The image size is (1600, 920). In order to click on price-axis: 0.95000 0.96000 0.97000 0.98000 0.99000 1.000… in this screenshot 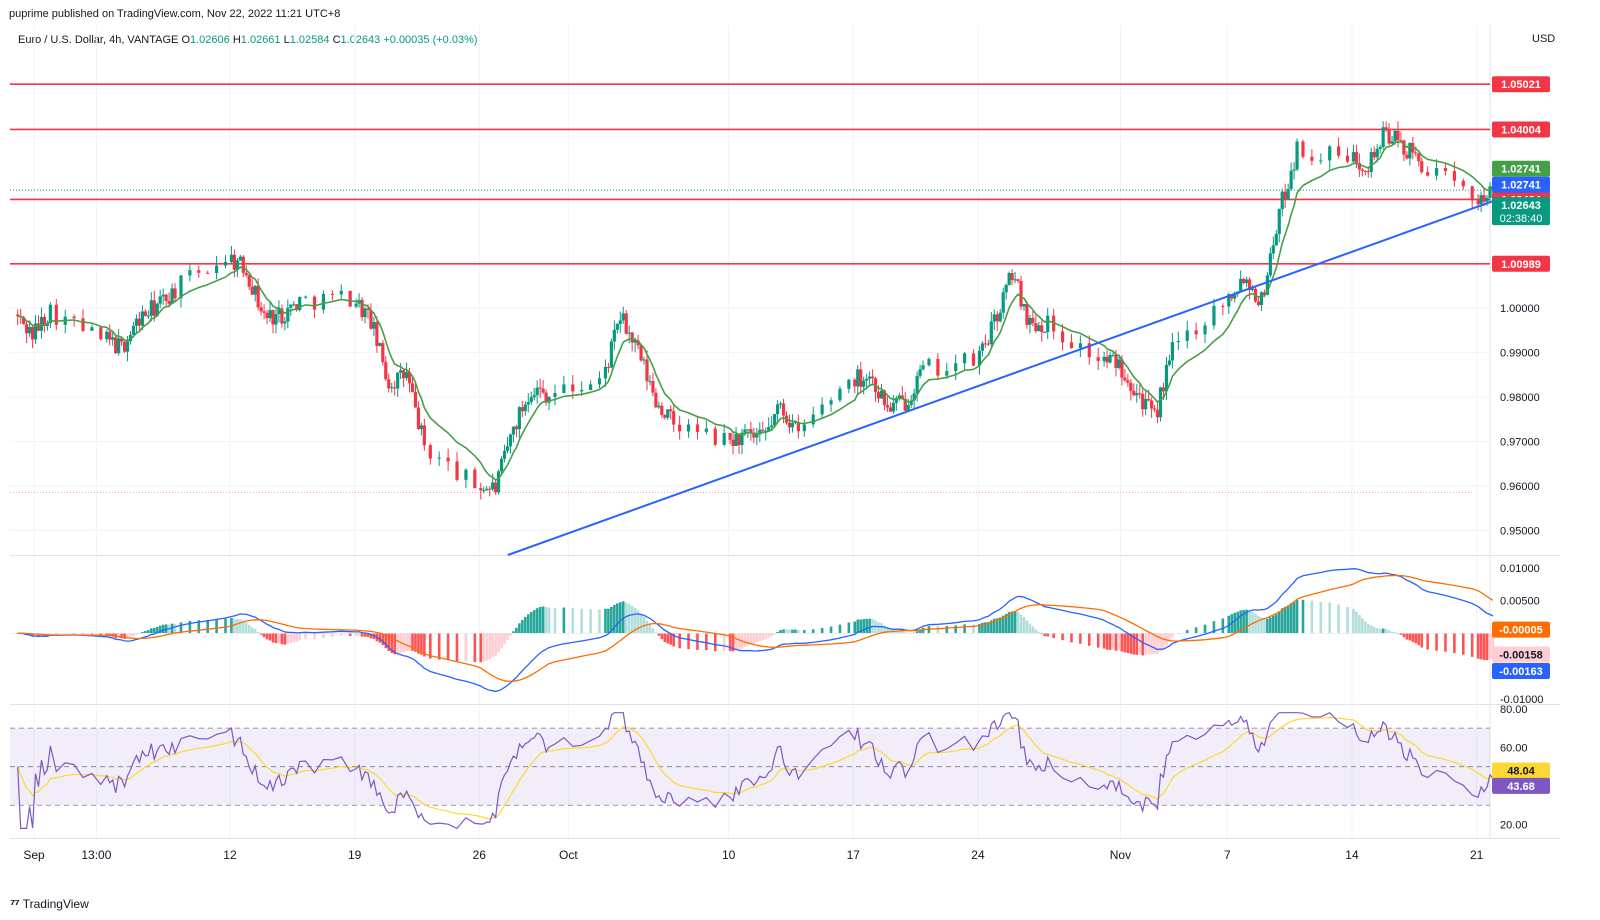, I will do `click(1521, 567)`.